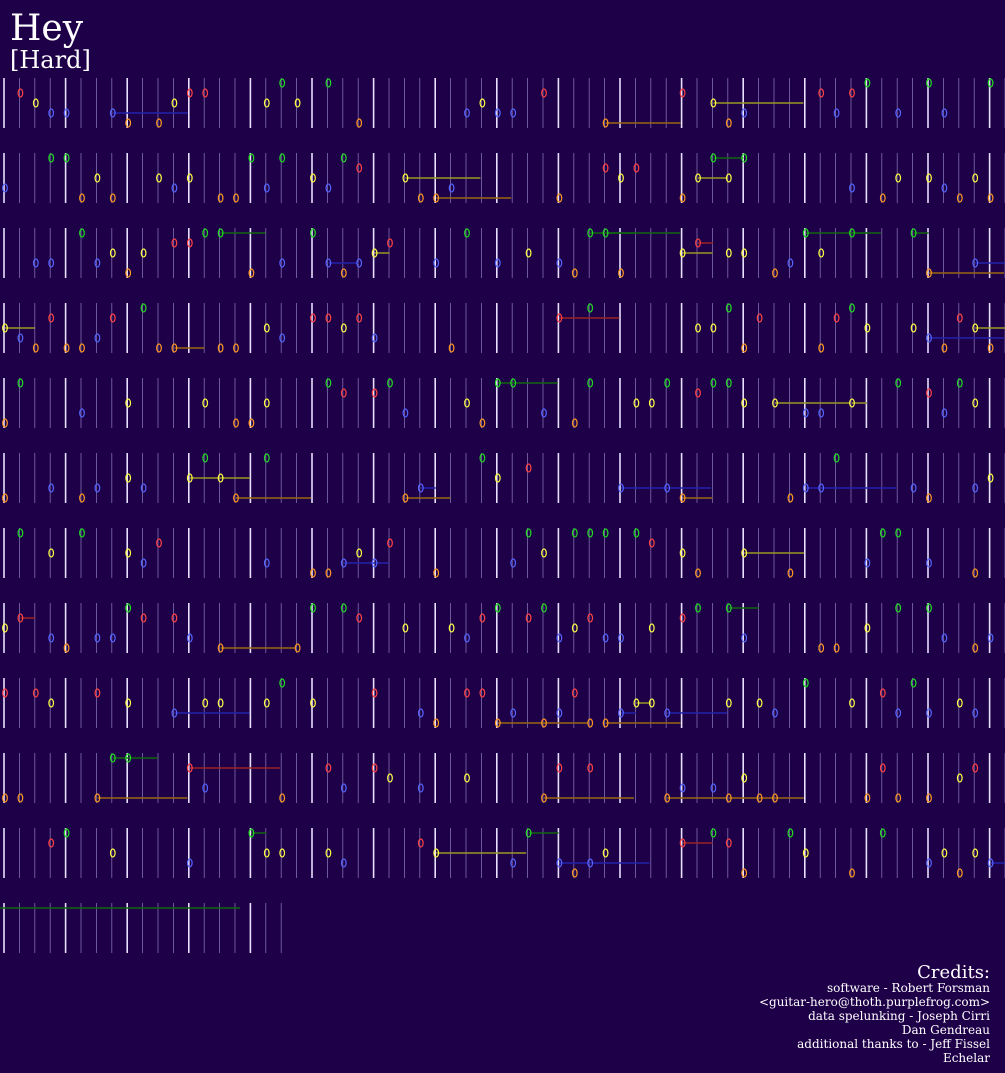 The height and width of the screenshot is (1073, 1005). What do you see at coordinates (893, 1044) in the screenshot?
I see `credits-line: additional thanks to - Jeff Fissel` at bounding box center [893, 1044].